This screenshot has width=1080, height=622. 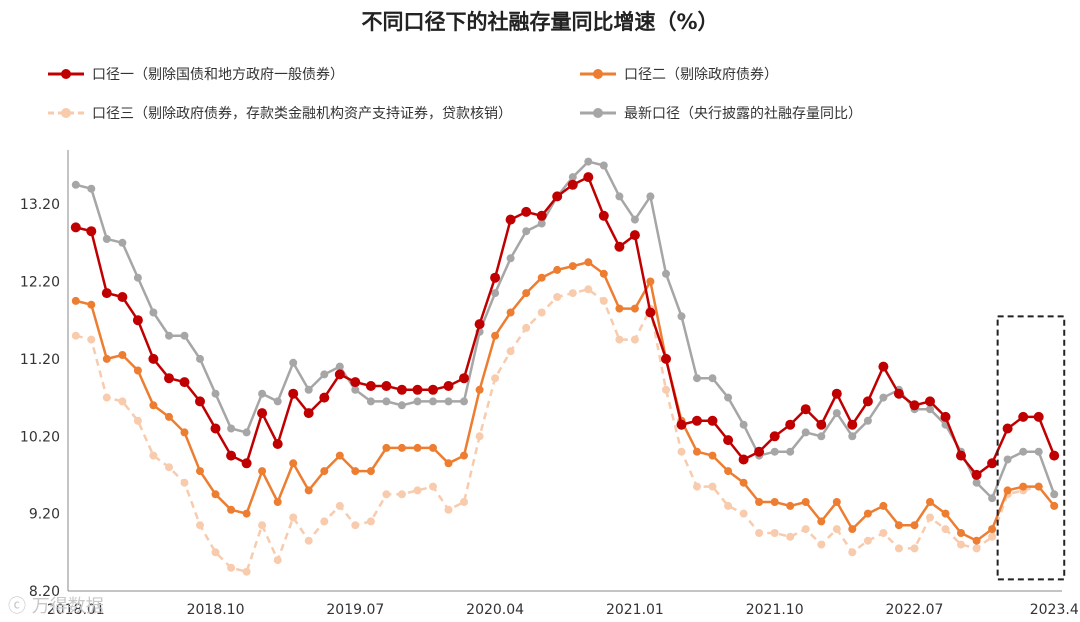 I want to click on highlight-box, so click(x=1031, y=448).